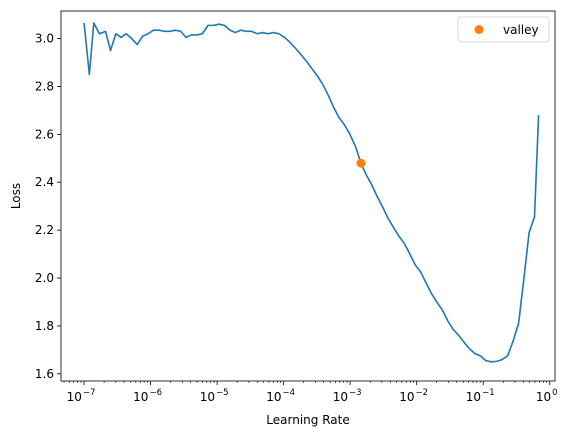 This screenshot has width=570, height=441. I want to click on x-tick-label: 10⁻⁷, so click(81, 396).